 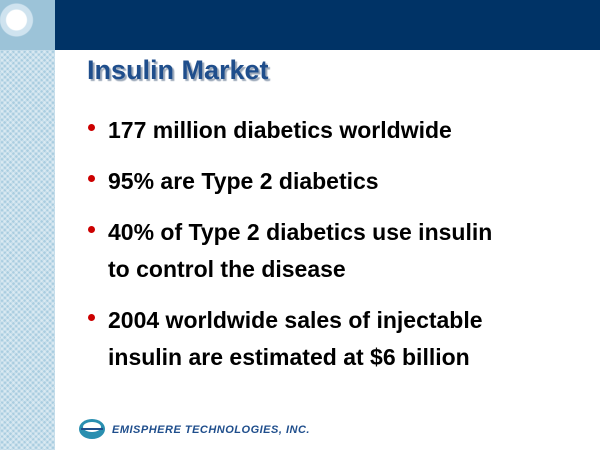 I want to click on bullet-text: 95% are Type 2 diabetics, so click(x=243, y=181).